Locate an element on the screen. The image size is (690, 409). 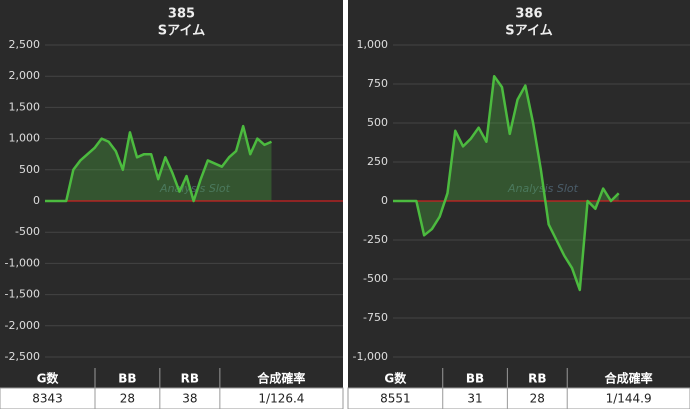
y-tick-label: 250 is located at coordinates (377, 161).